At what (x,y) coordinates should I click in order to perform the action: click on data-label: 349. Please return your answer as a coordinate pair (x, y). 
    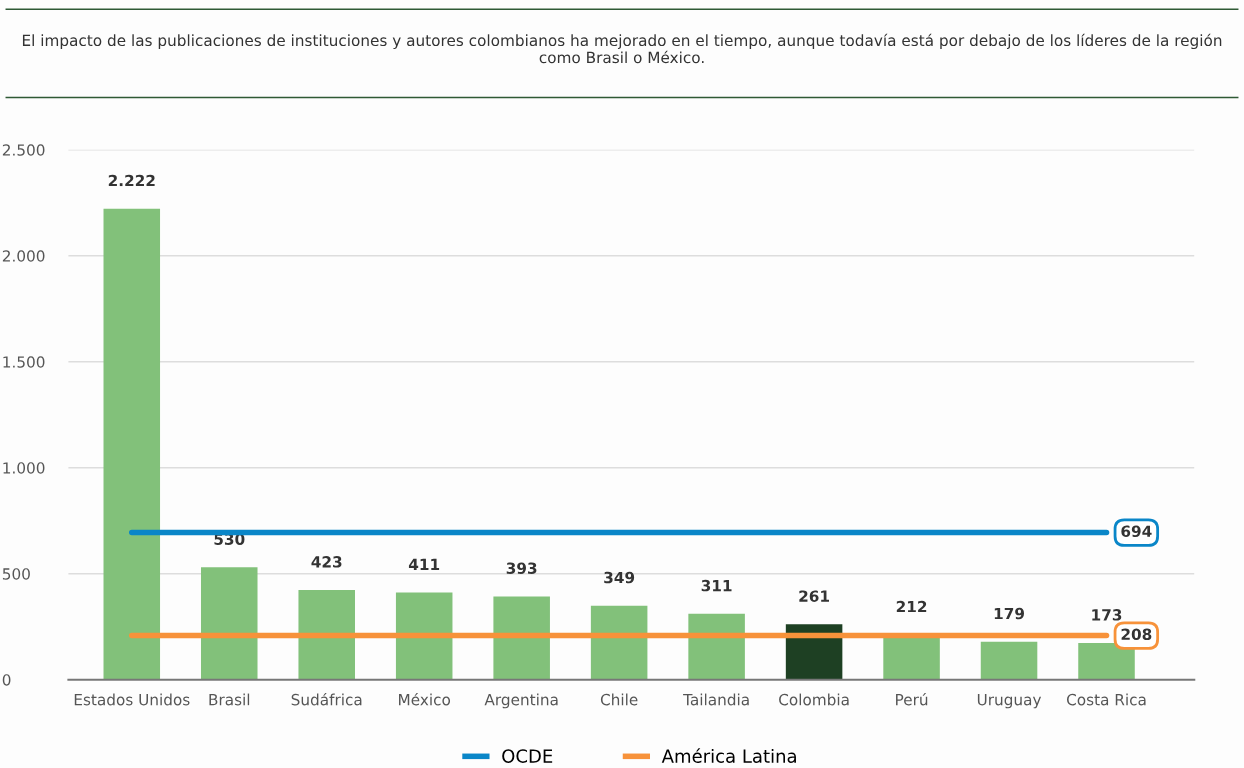
    Looking at the image, I should click on (619, 577).